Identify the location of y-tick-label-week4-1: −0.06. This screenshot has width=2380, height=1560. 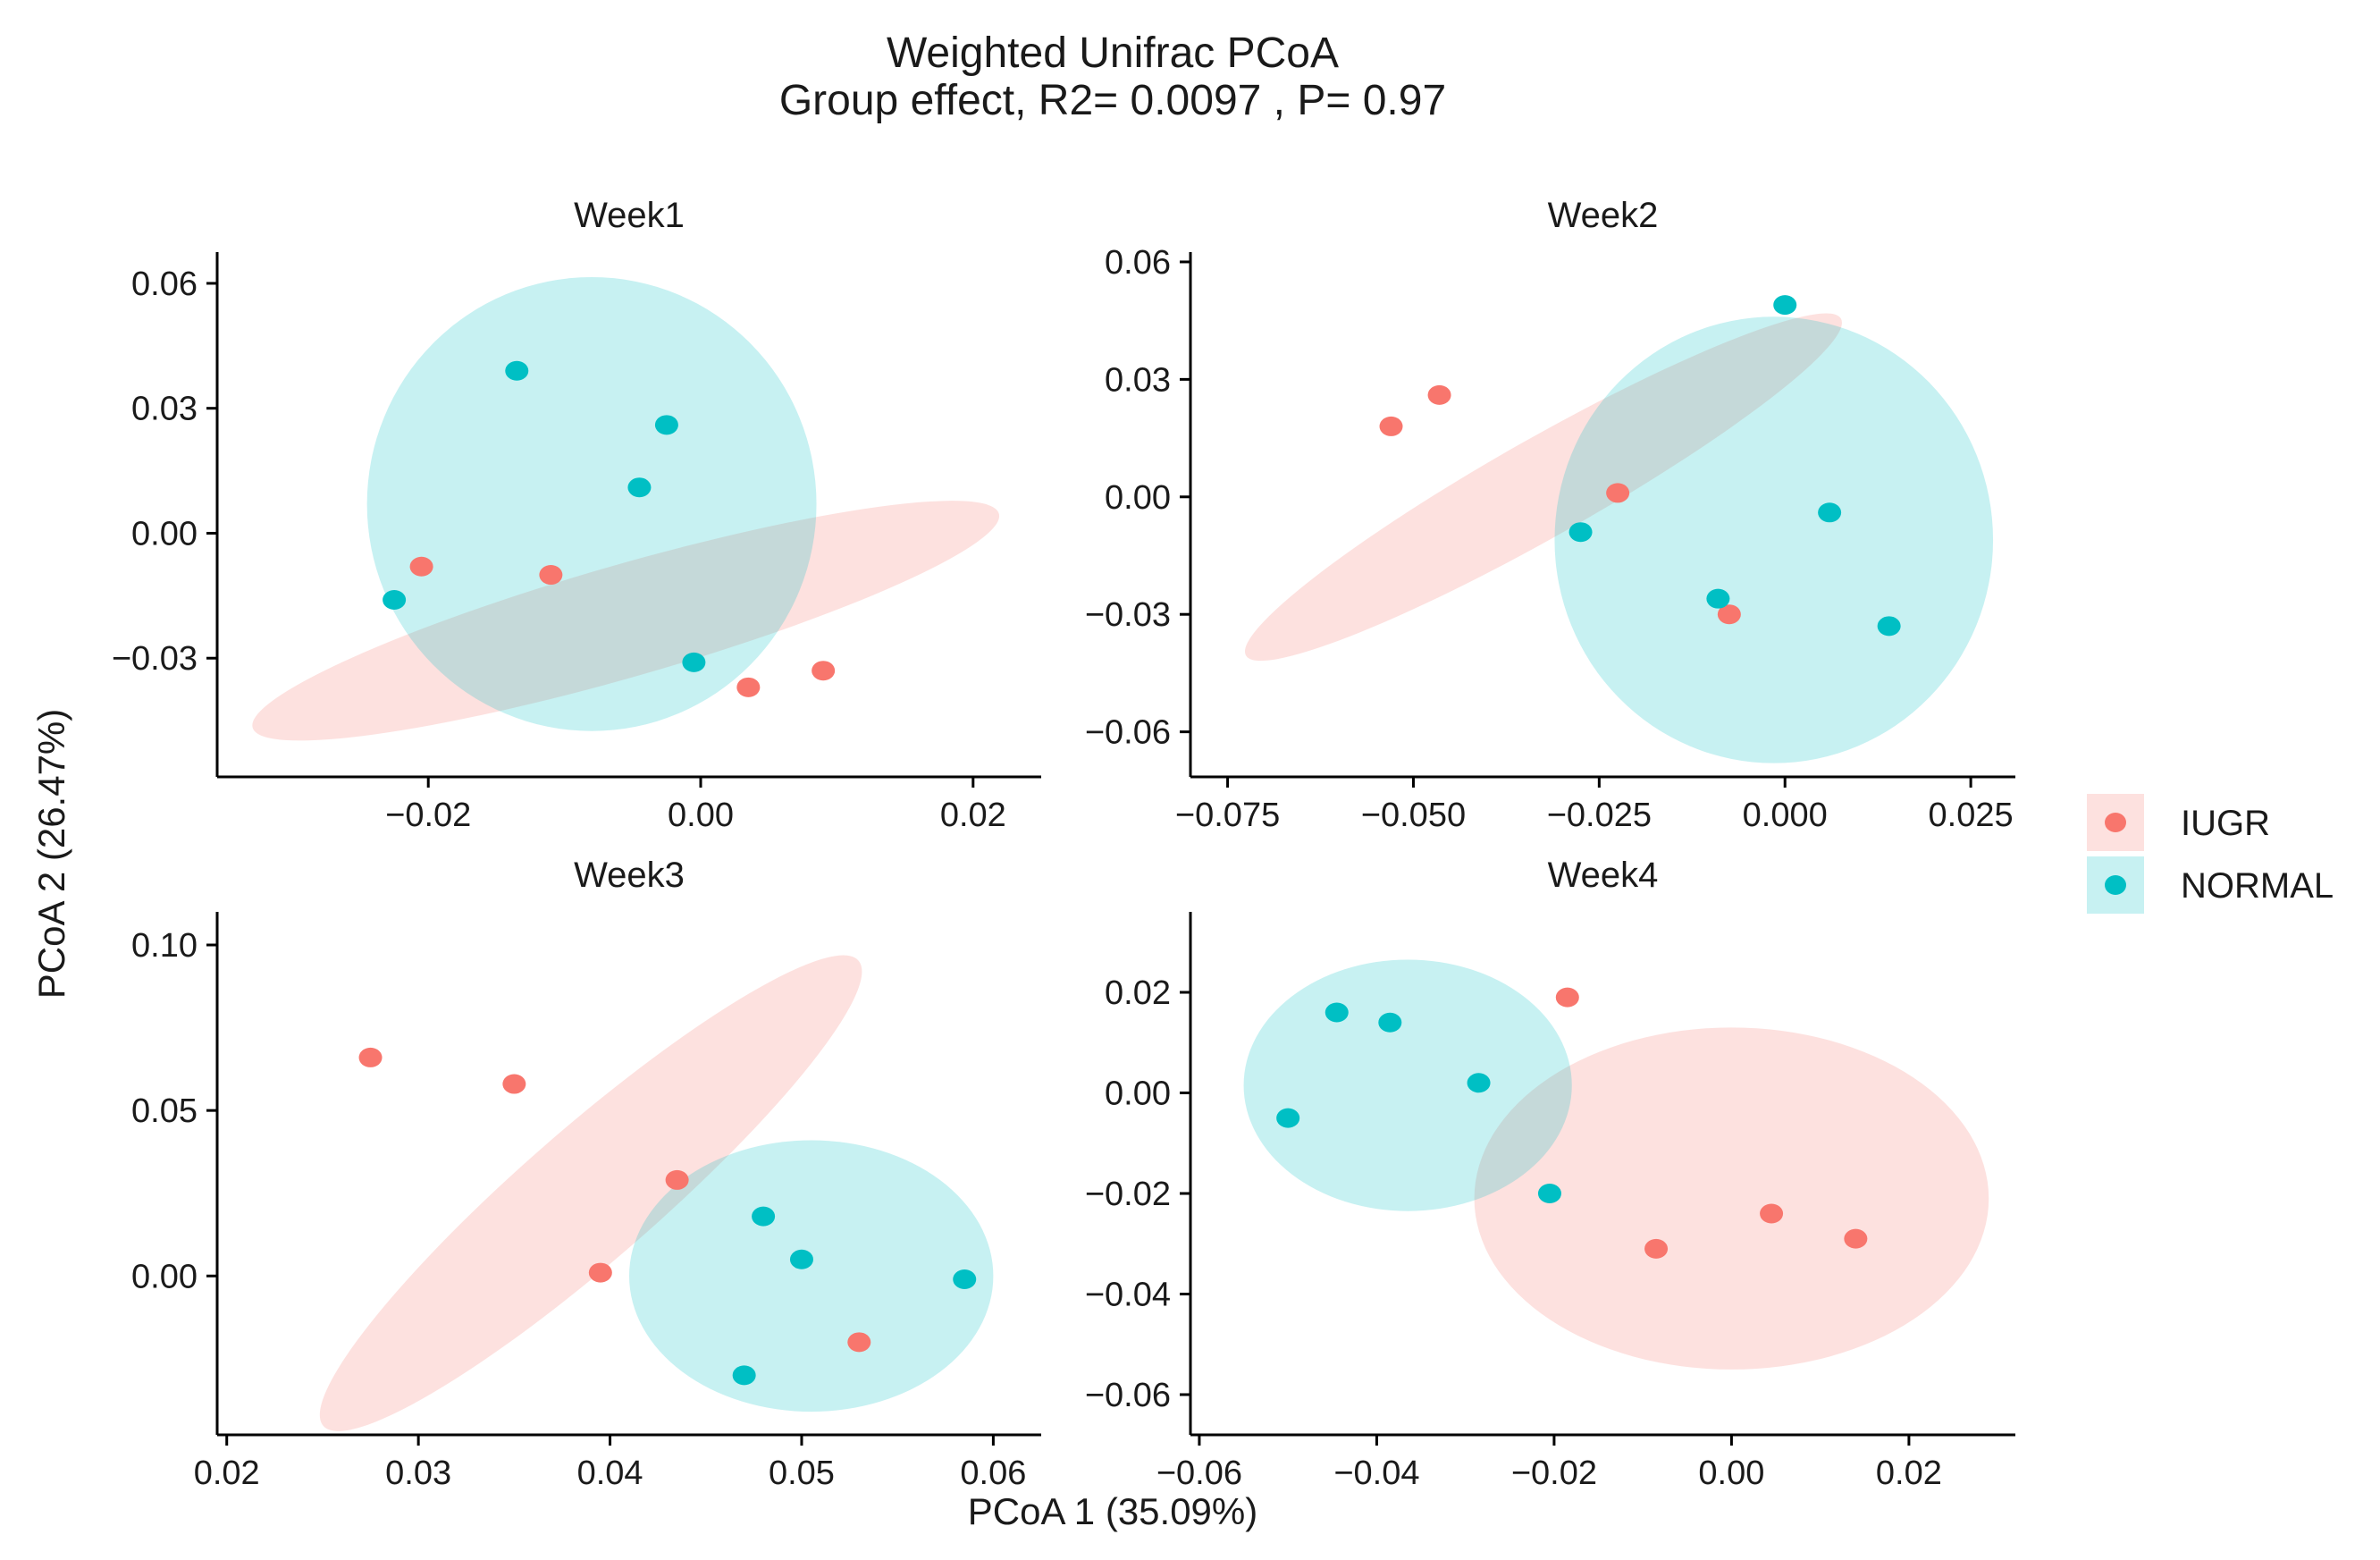
(1128, 1395).